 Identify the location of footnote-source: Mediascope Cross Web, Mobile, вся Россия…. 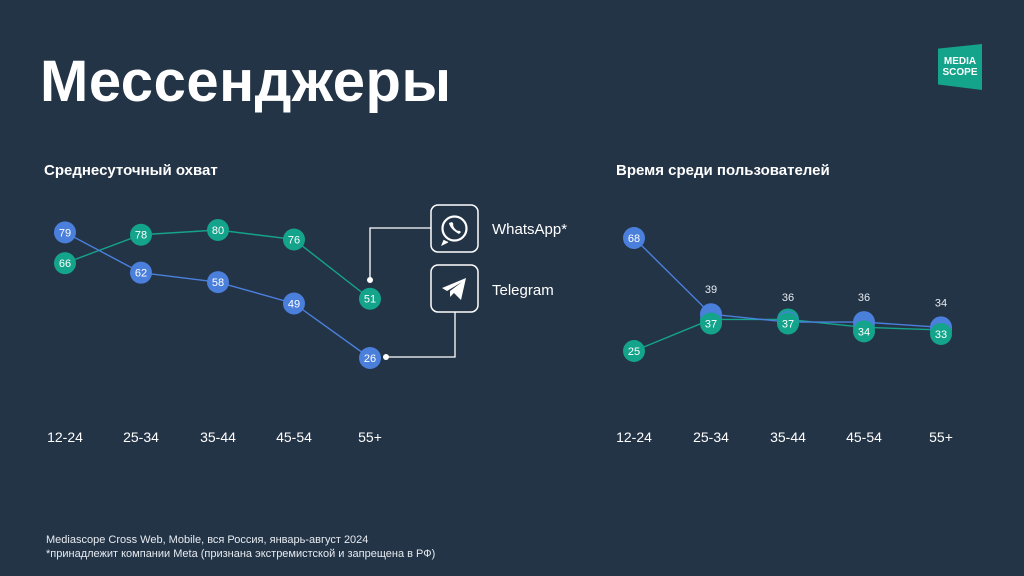
(207, 540).